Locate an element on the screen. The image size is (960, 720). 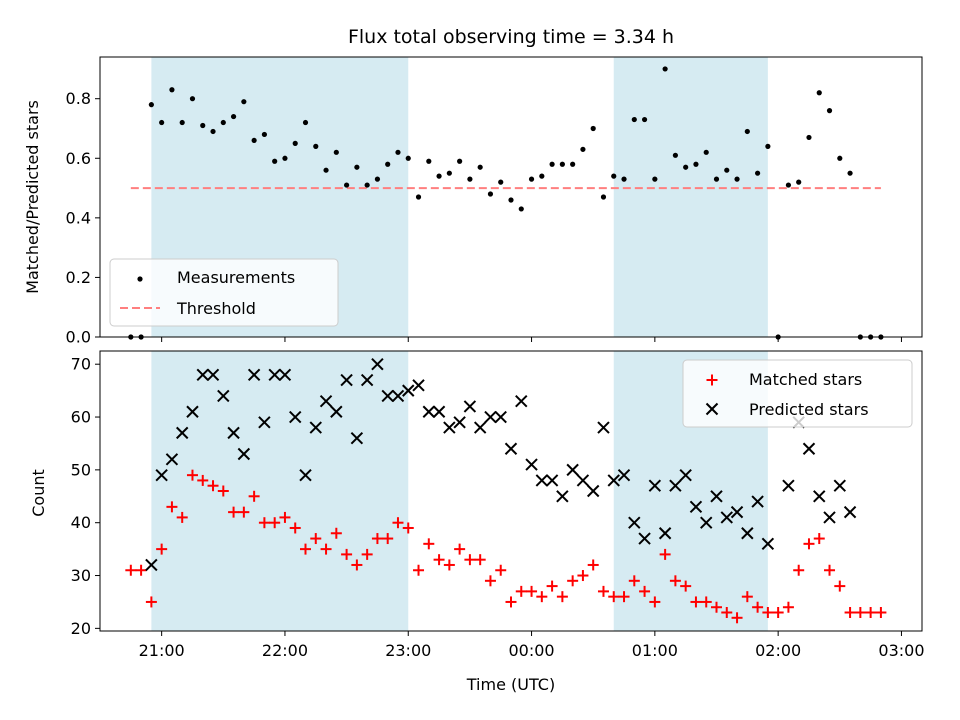
time-x-axis-label: Time (UTC) is located at coordinates (510, 684).